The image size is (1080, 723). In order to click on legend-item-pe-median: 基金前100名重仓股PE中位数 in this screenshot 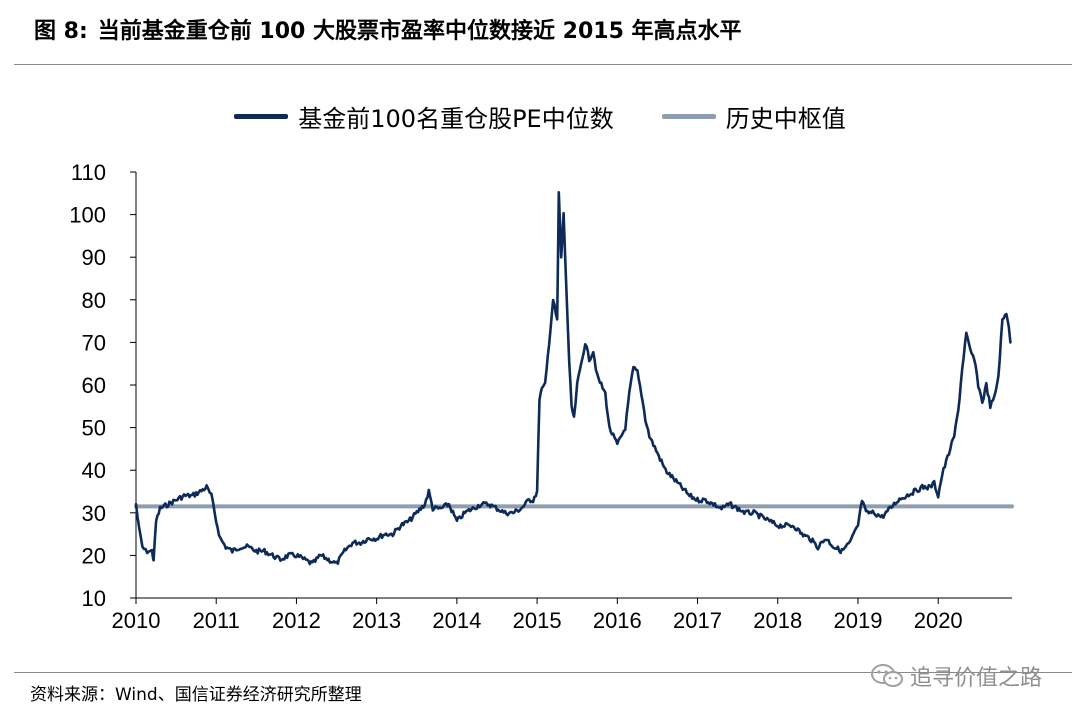, I will do `click(424, 116)`.